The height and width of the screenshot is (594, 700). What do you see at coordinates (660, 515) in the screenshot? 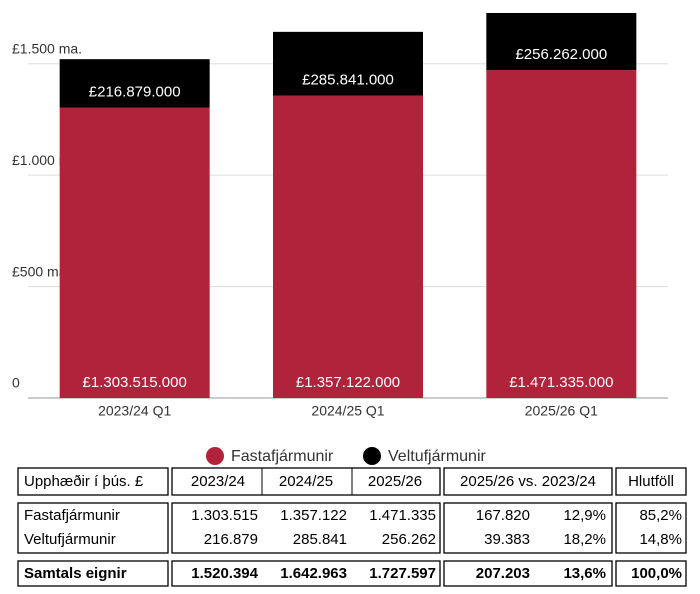
I see `table-cell: 85,2%` at bounding box center [660, 515].